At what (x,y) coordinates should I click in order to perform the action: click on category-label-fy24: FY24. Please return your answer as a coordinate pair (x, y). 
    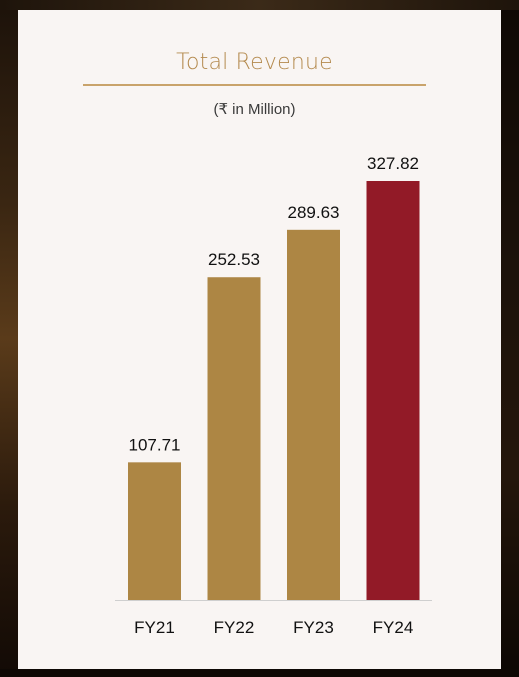
    Looking at the image, I should click on (393, 627).